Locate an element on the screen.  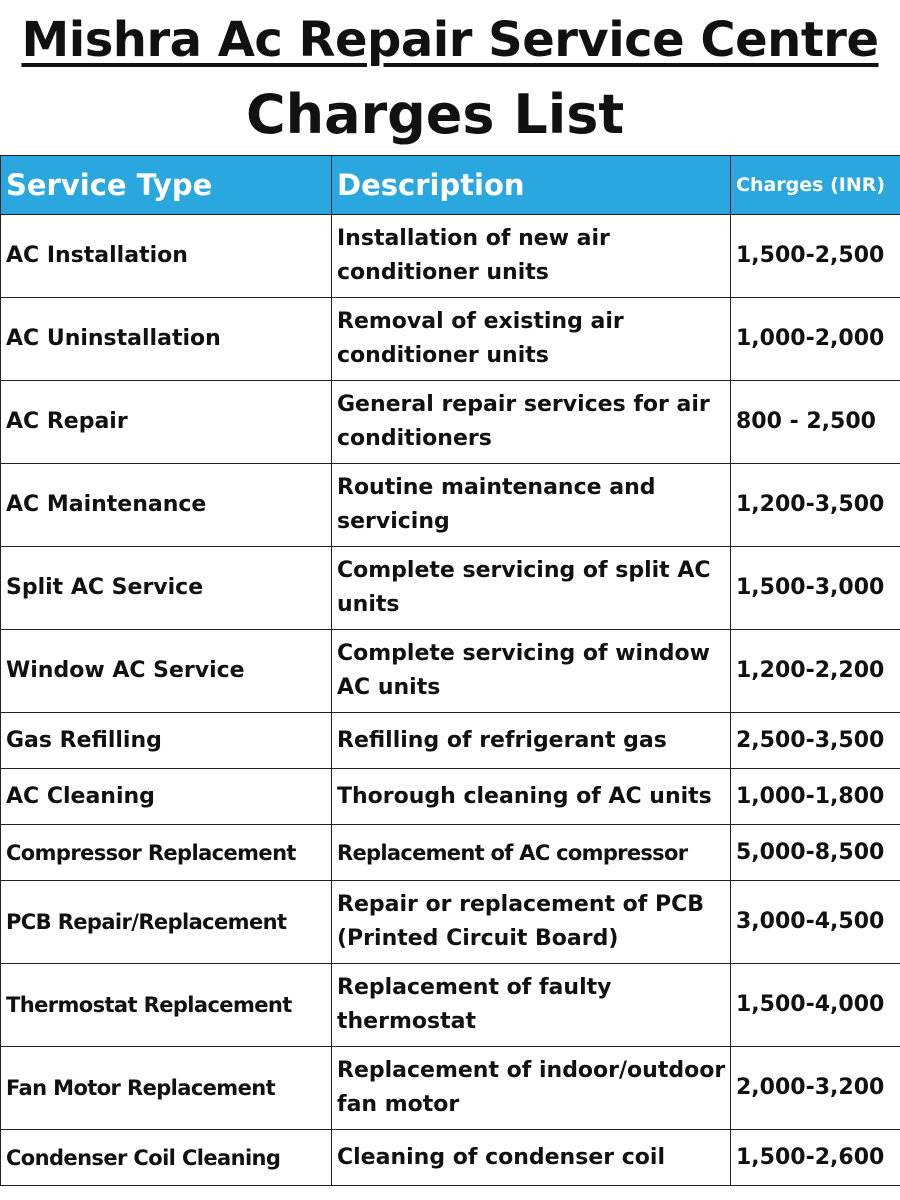
charge-cell: 5,000-8,500 is located at coordinates (815, 852).